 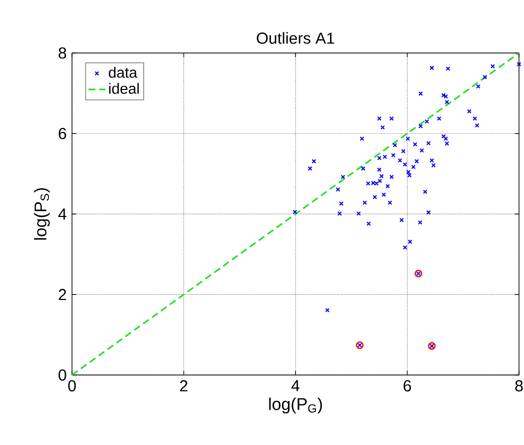 What do you see at coordinates (123, 72) in the screenshot?
I see `legend-label: data` at bounding box center [123, 72].